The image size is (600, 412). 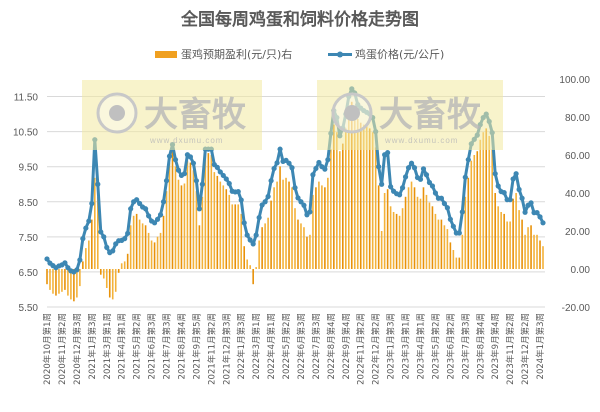 What do you see at coordinates (340, 54) in the screenshot?
I see `legend-marker-price` at bounding box center [340, 54].